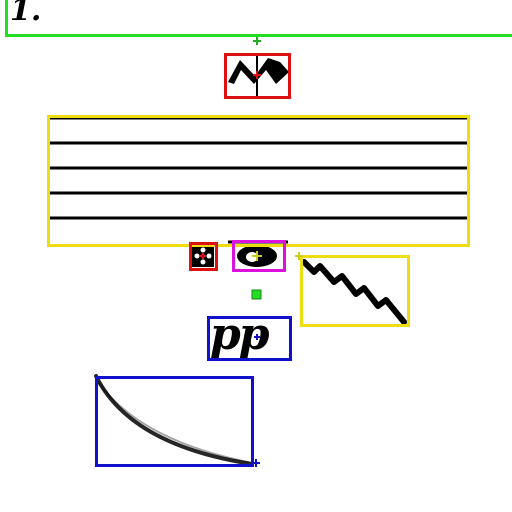 The image size is (512, 512). Describe the element at coordinates (257, 76) in the screenshot. I see `mordent-bounding-box` at that location.